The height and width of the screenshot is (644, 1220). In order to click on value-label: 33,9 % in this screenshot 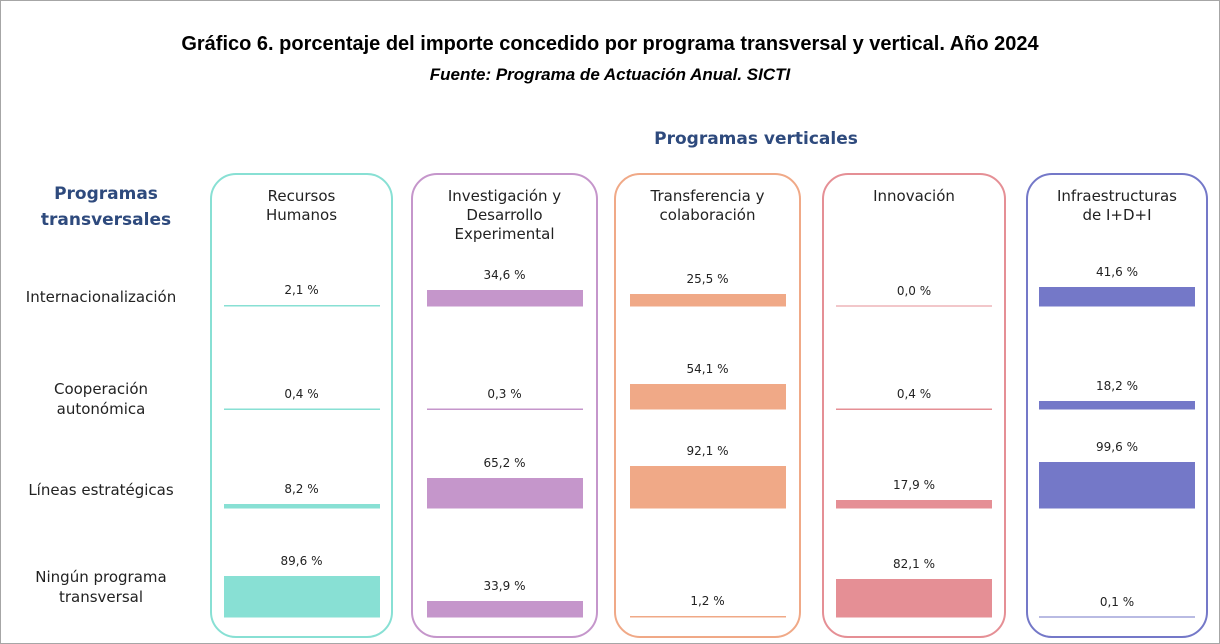, I will do `click(504, 586)`.